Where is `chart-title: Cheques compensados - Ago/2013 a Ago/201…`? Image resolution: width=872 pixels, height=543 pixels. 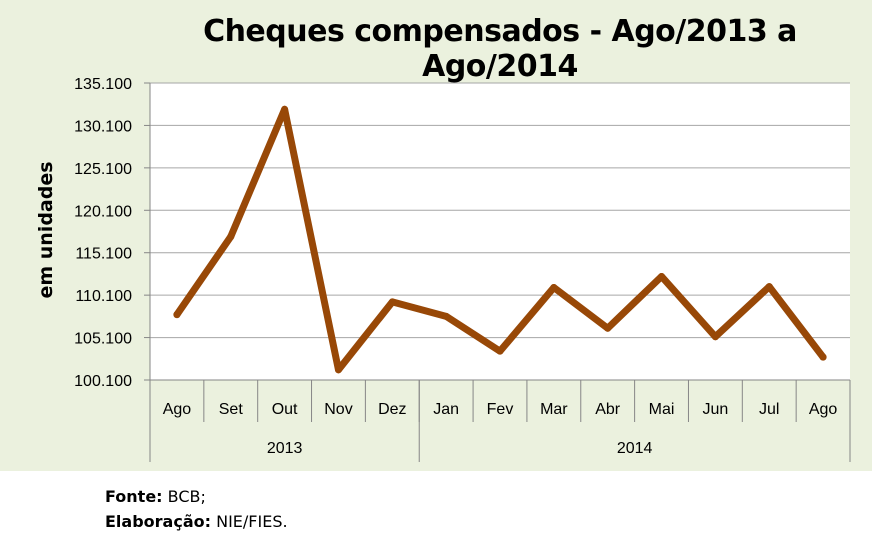
chart-title: Cheques compensados - Ago/2013 a Ago/201… is located at coordinates (500, 49).